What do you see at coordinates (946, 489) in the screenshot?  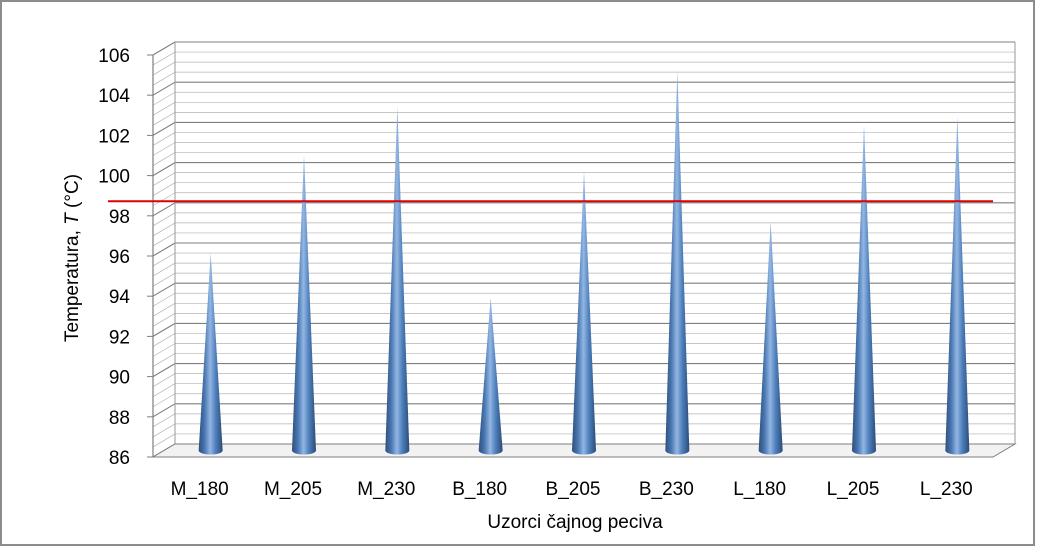 I see `x-tick-label: L_230` at bounding box center [946, 489].